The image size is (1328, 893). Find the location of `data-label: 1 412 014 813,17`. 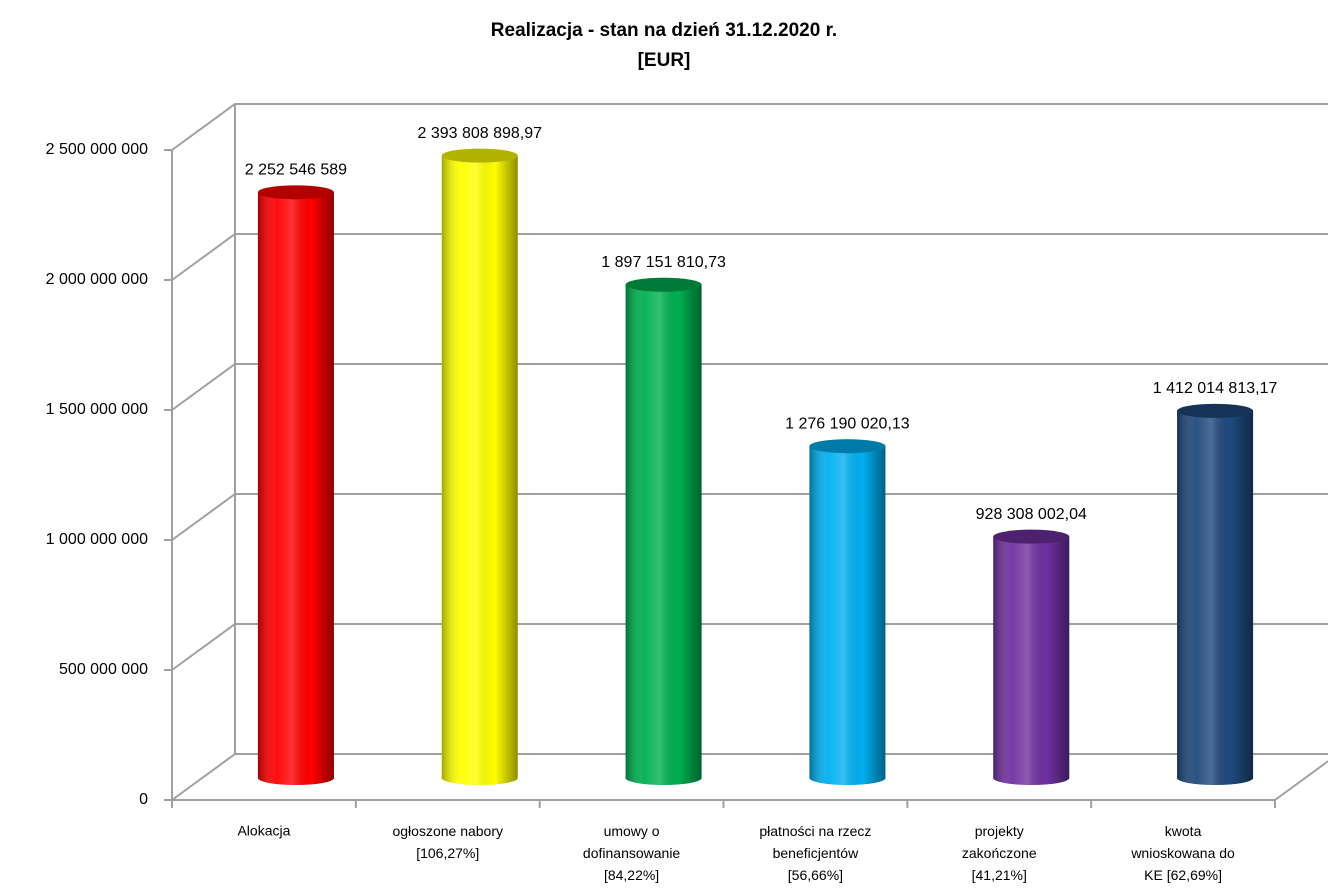

data-label: 1 412 014 813,17 is located at coordinates (1215, 388).